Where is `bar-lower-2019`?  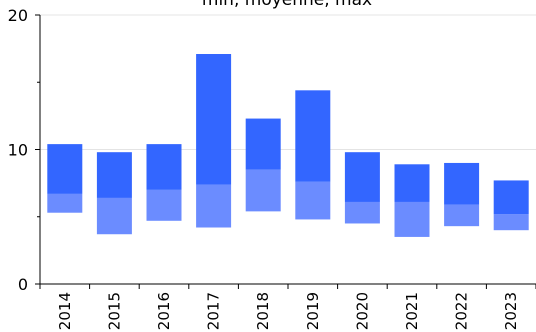
bar-lower-2019 is located at coordinates (313, 200).